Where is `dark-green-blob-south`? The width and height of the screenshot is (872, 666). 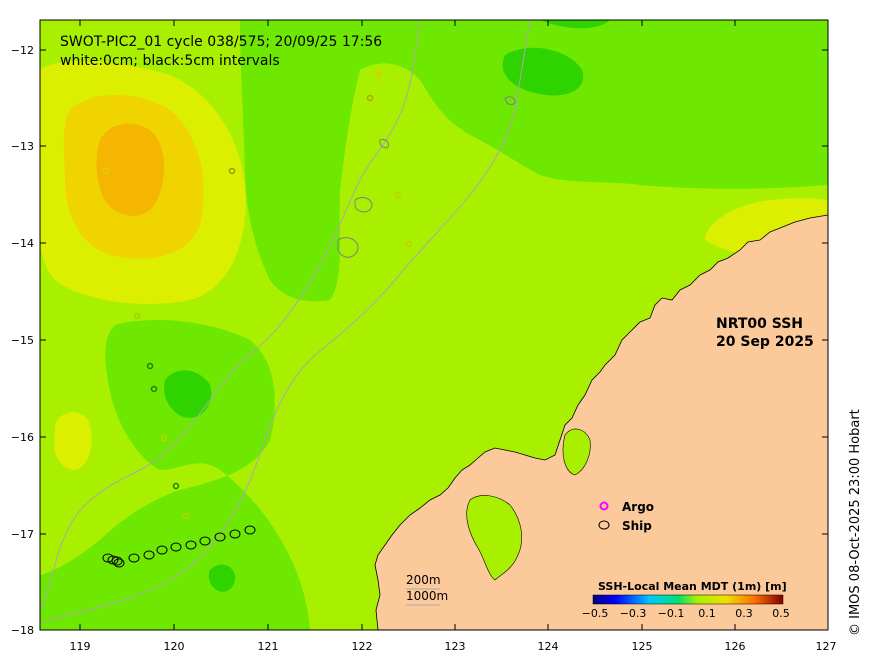 dark-green-blob-south is located at coordinates (222, 578).